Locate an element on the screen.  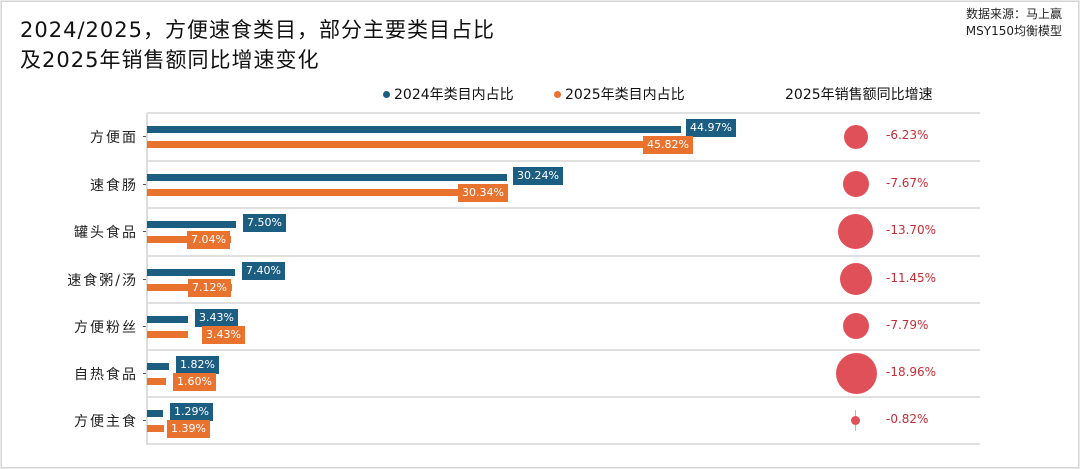
value-label-2024: 1.29% is located at coordinates (191, 412).